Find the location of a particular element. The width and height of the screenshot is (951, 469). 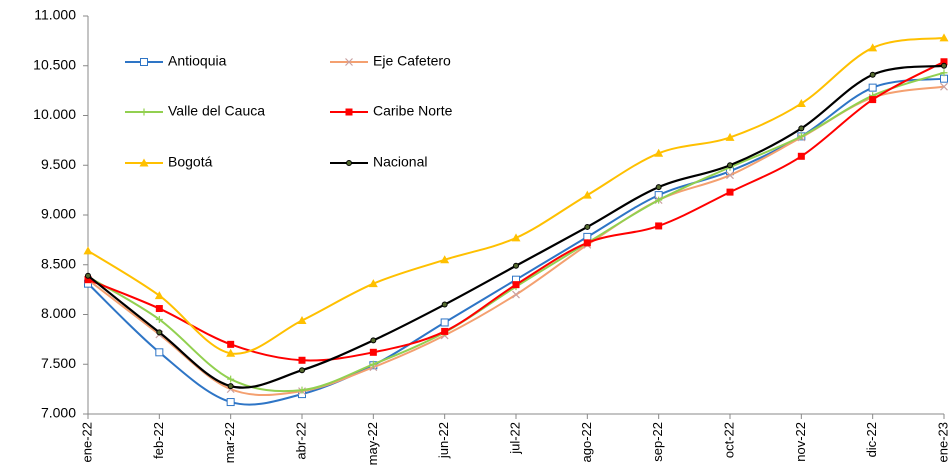

legend-label: Eje Cafetero is located at coordinates (412, 61).